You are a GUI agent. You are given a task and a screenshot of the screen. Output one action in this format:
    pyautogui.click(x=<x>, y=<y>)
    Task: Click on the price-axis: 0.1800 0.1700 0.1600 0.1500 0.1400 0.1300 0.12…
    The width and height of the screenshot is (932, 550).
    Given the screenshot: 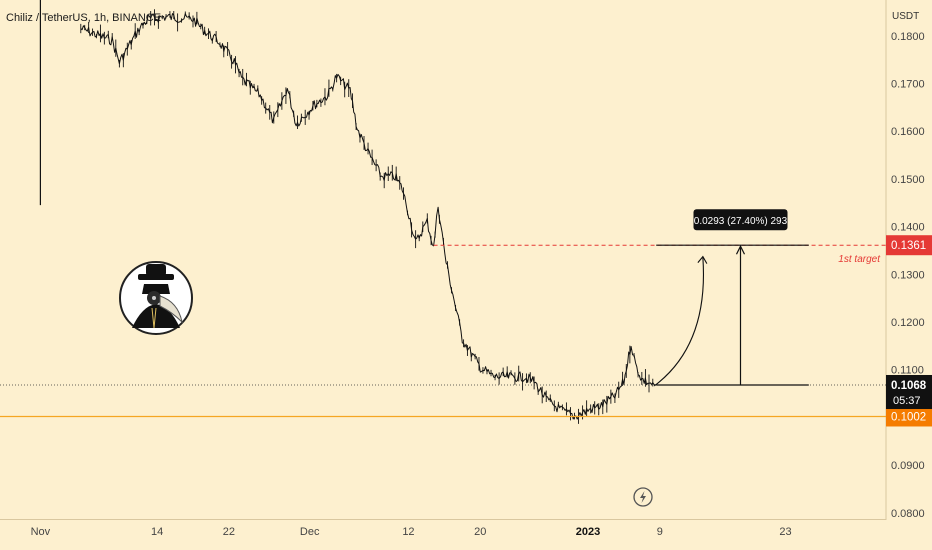 What is the action you would take?
    pyautogui.click(x=908, y=275)
    